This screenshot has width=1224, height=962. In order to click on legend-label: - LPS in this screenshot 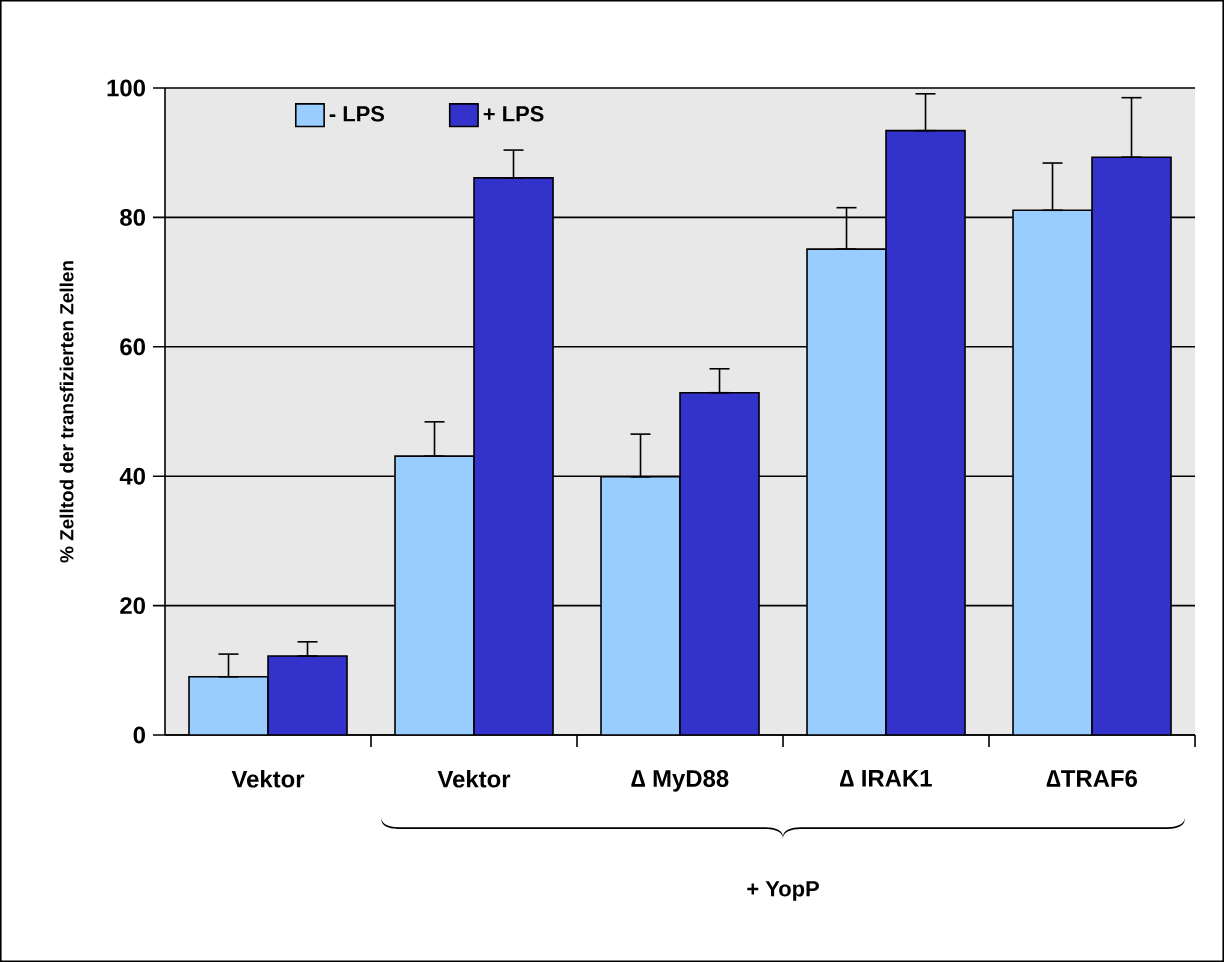, I will do `click(357, 114)`.